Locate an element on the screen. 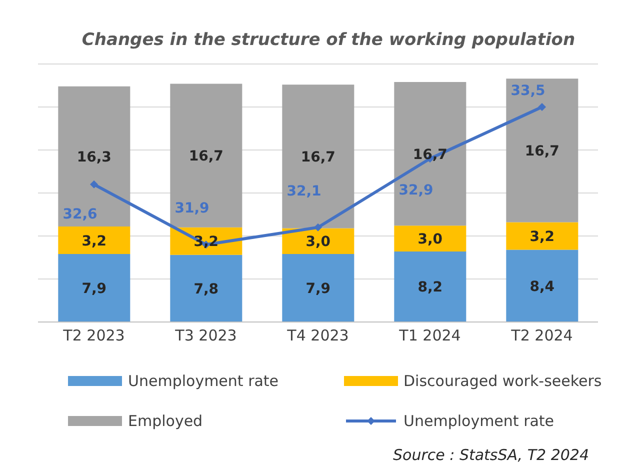 Image resolution: width=627 pixels, height=472 pixels. data-label: 33,5 is located at coordinates (528, 91).